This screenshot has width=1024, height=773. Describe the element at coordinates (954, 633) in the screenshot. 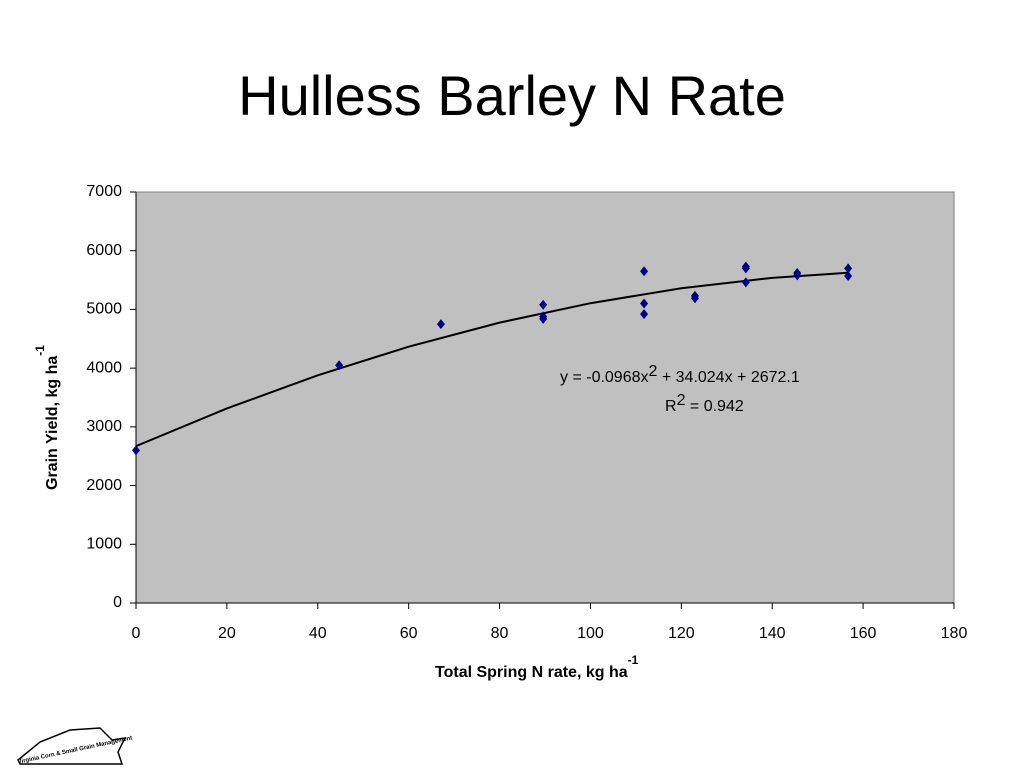

I see `x-tick-label: 180` at that location.